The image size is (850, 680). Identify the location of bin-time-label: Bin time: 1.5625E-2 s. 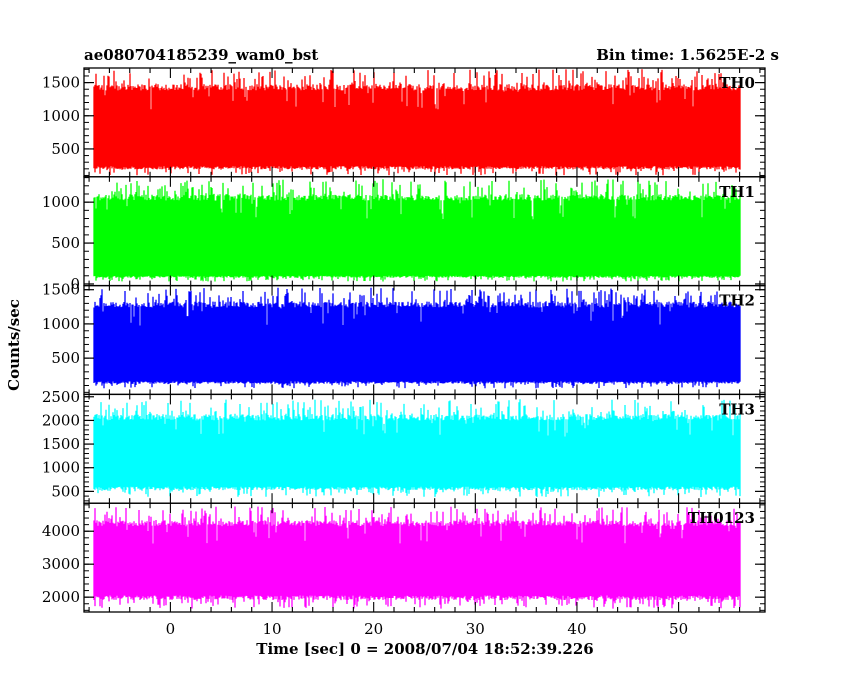
(687, 55).